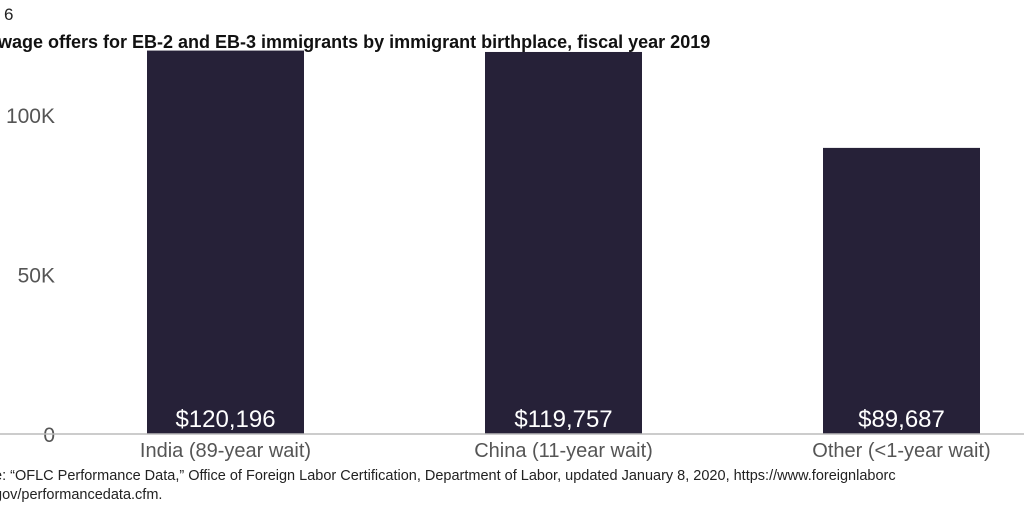  I want to click on bar-value-label: $119,757, so click(563, 419).